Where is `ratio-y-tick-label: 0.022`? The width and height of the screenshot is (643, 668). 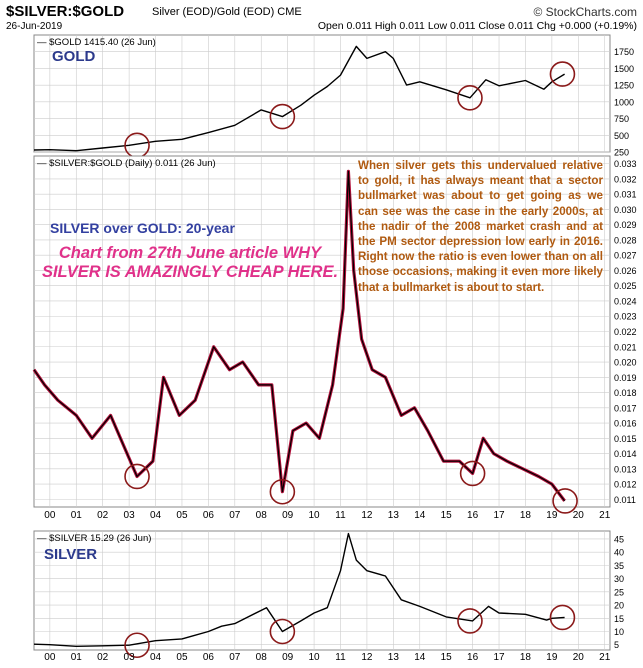
ratio-y-tick-label: 0.022 is located at coordinates (625, 332).